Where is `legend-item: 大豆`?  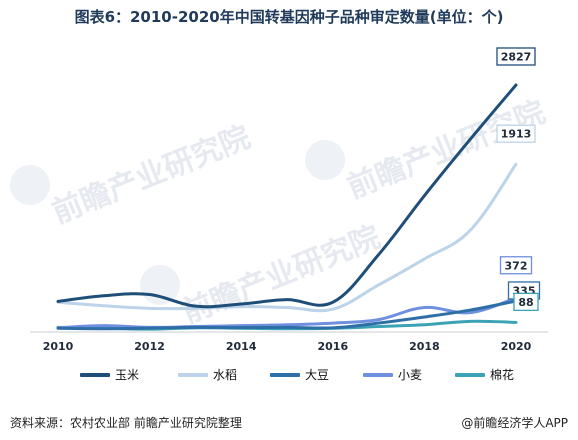 legend-item: 大豆 is located at coordinates (299, 374).